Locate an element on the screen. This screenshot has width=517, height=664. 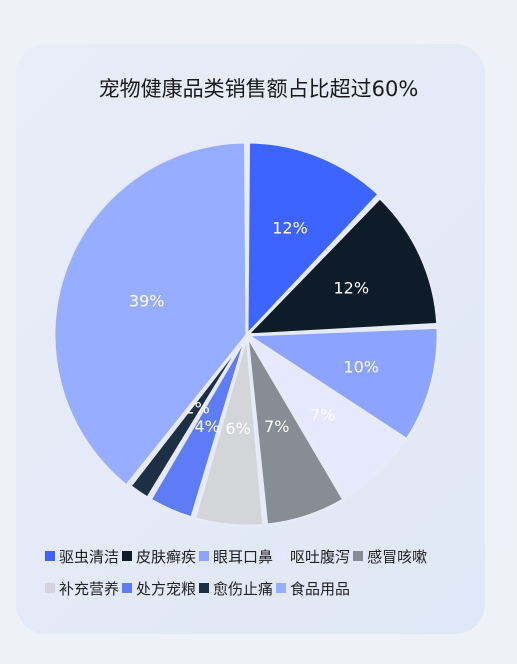
legend-item-3: 眼耳口鼻 is located at coordinates (236, 556).